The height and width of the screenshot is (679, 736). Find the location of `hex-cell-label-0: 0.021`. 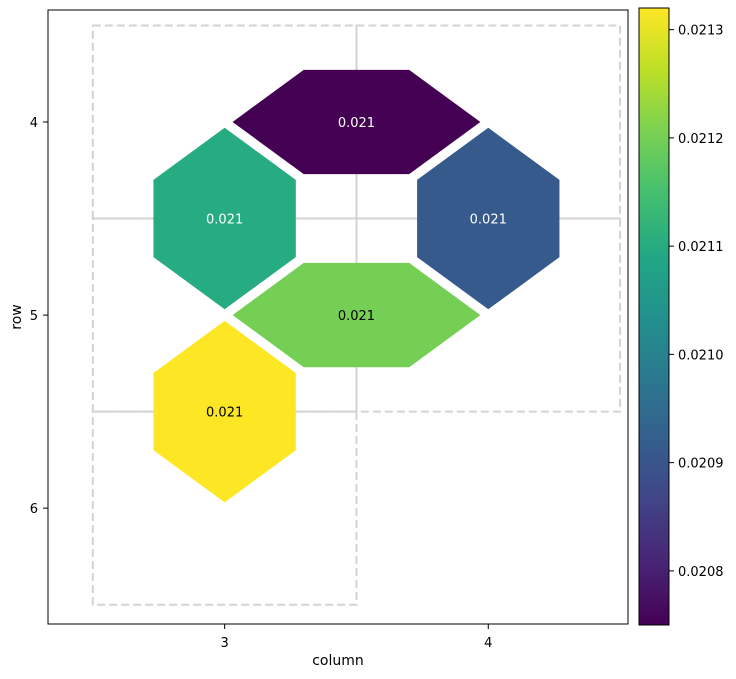

hex-cell-label-0: 0.021 is located at coordinates (356, 123).